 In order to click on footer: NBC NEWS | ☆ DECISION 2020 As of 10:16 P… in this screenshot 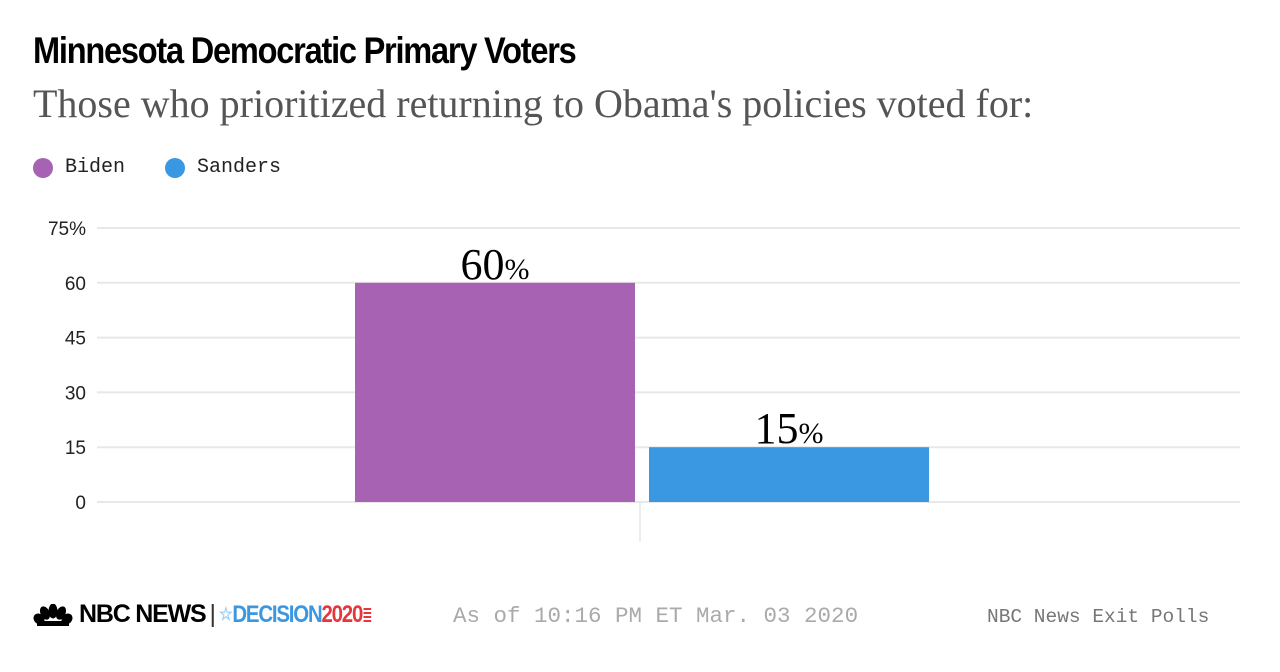, I will do `click(640, 614)`.